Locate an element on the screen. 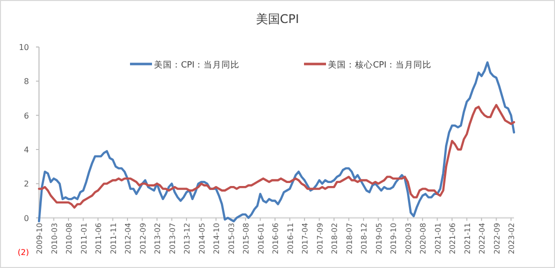 This screenshot has height=268, width=555. y-tick-label: 6 is located at coordinates (26, 115).